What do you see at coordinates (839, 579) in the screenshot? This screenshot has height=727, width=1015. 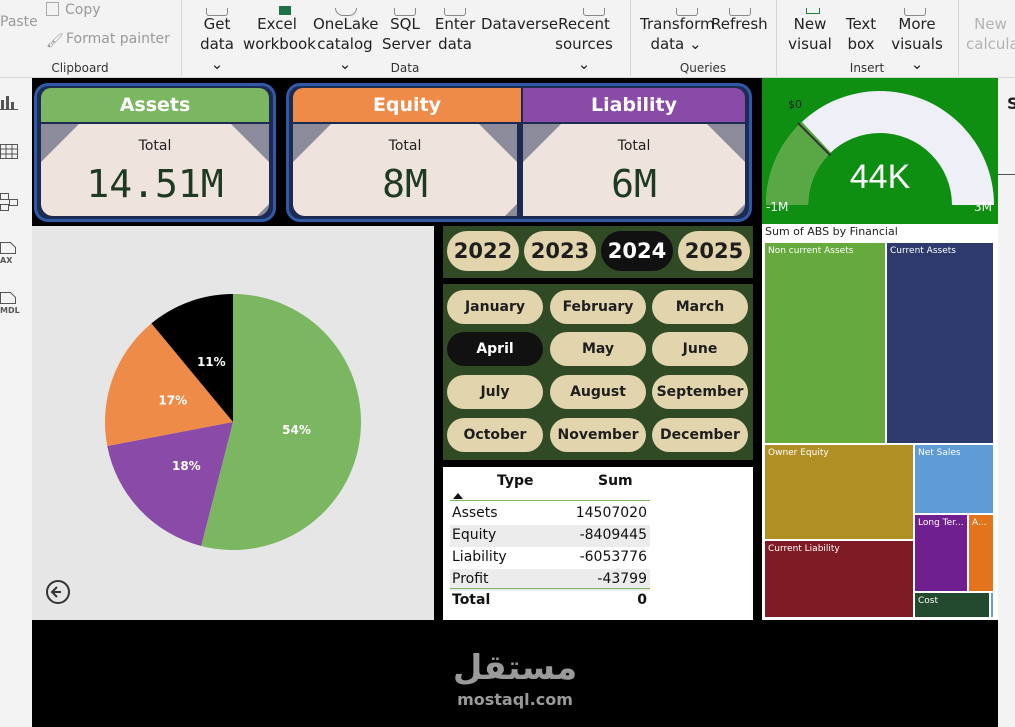 I see `treemap-tile-current-liability: Current Liability` at bounding box center [839, 579].